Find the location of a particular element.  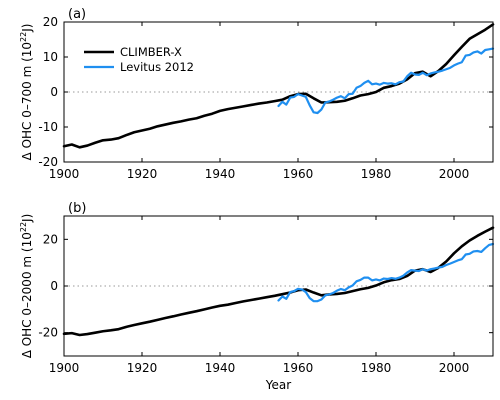

y-tick-label: 10 is located at coordinates (50, 57).